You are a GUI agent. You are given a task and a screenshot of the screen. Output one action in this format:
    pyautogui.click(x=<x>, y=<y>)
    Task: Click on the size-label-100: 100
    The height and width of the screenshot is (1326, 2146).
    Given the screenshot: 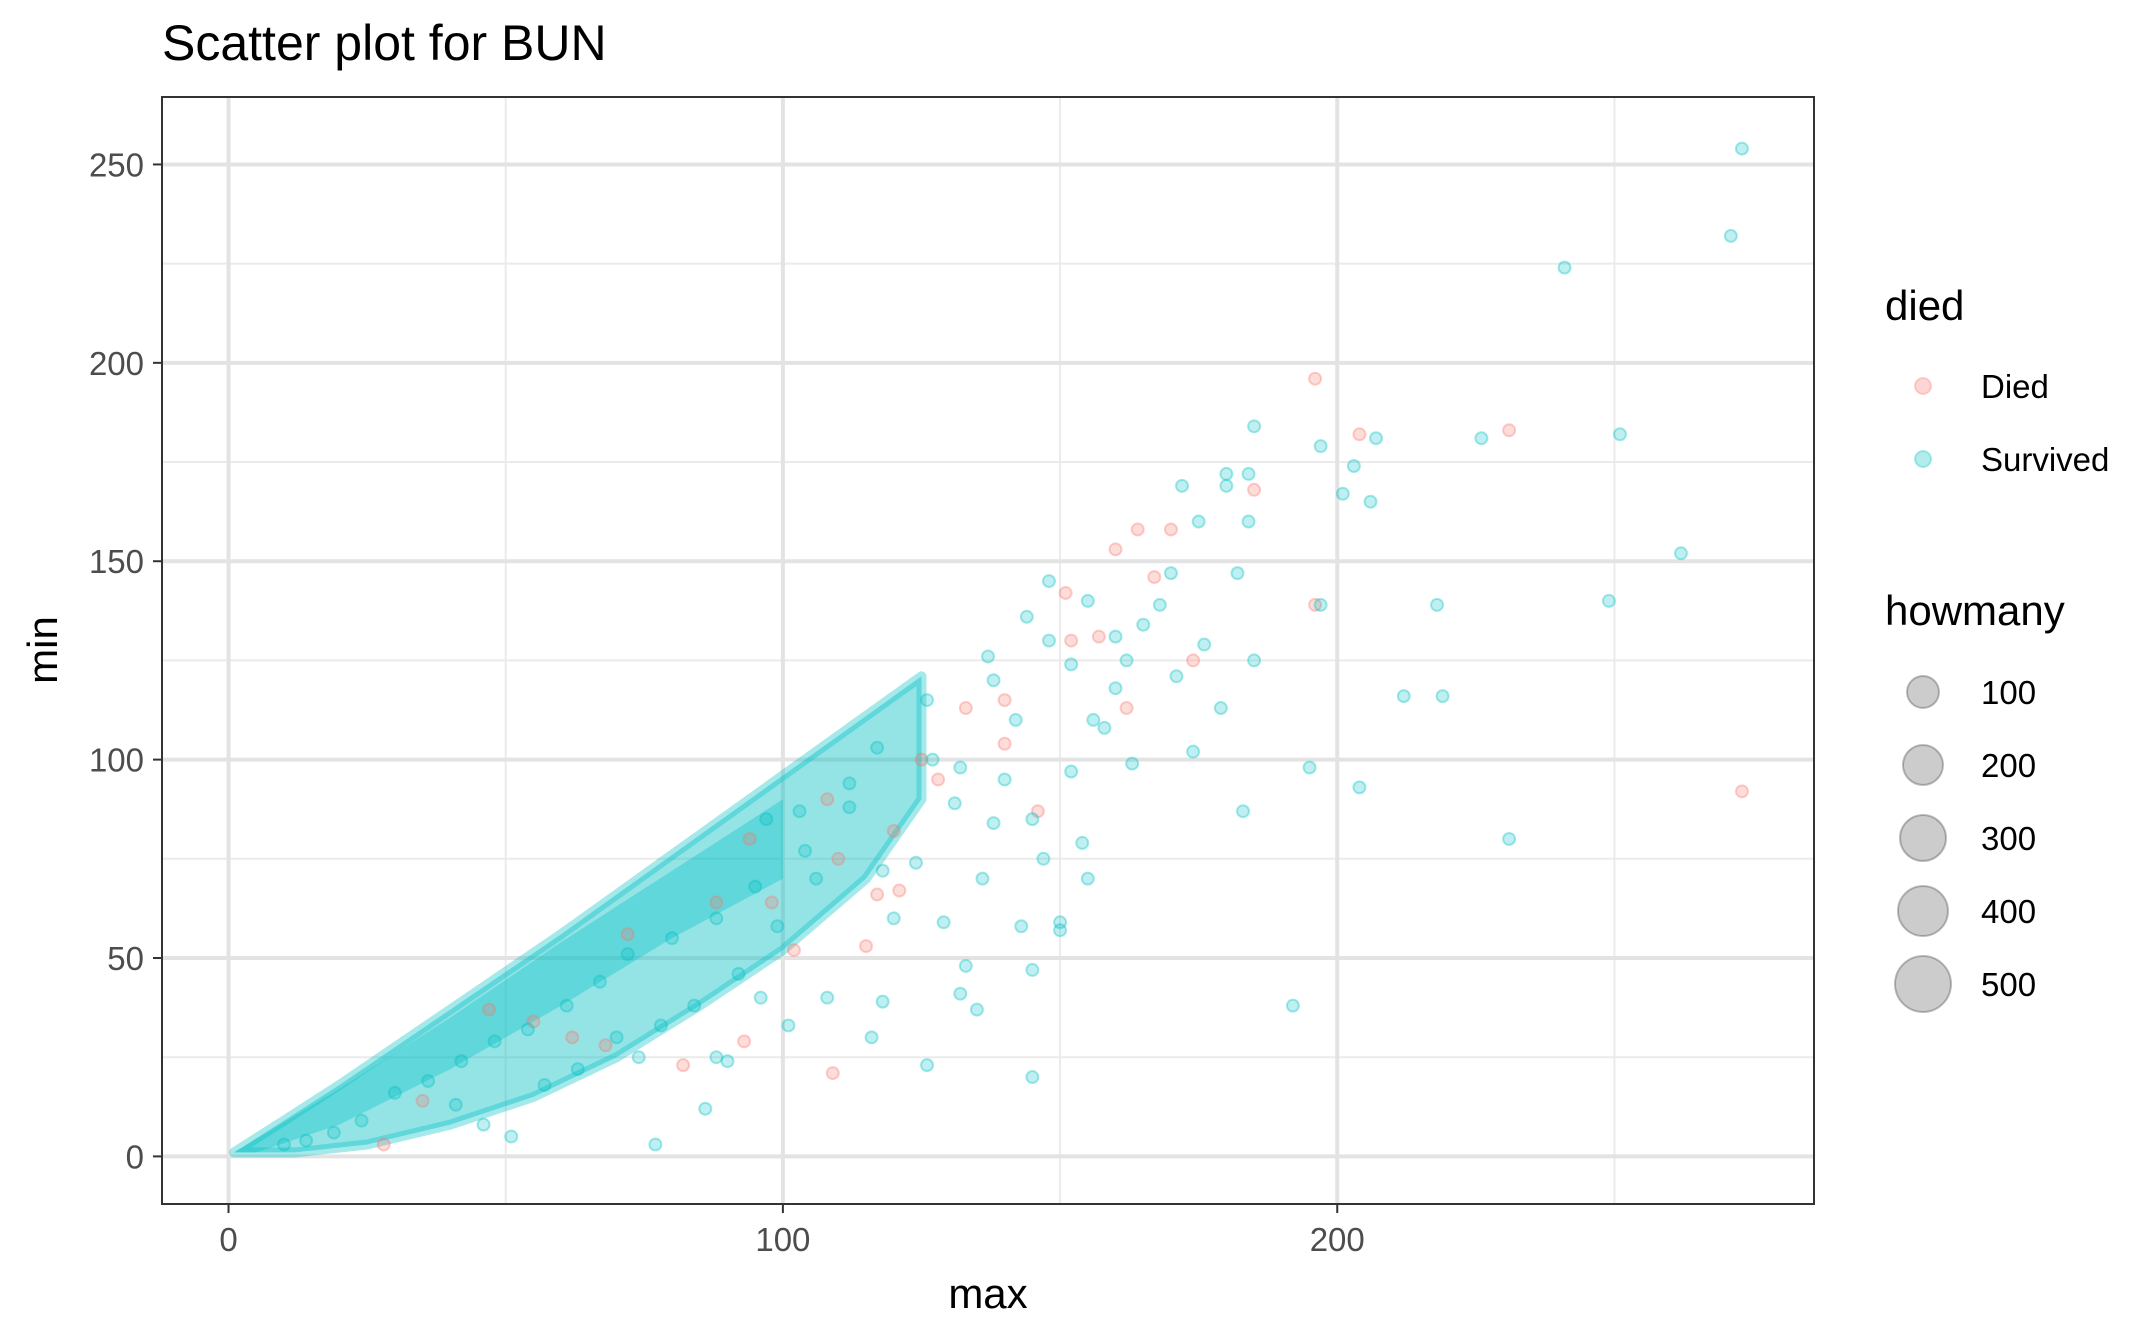 What is the action you would take?
    pyautogui.click(x=2008, y=692)
    